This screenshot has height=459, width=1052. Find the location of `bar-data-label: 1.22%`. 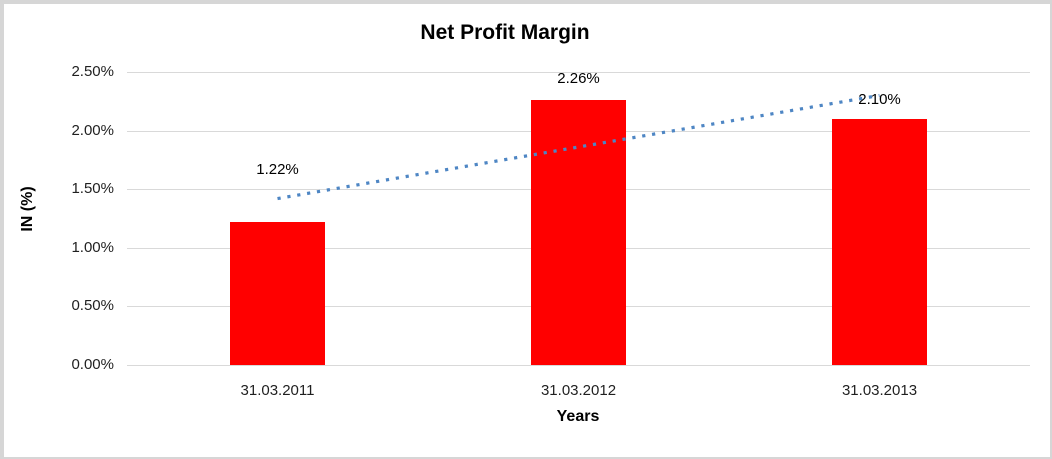

bar-data-label: 1.22% is located at coordinates (277, 170).